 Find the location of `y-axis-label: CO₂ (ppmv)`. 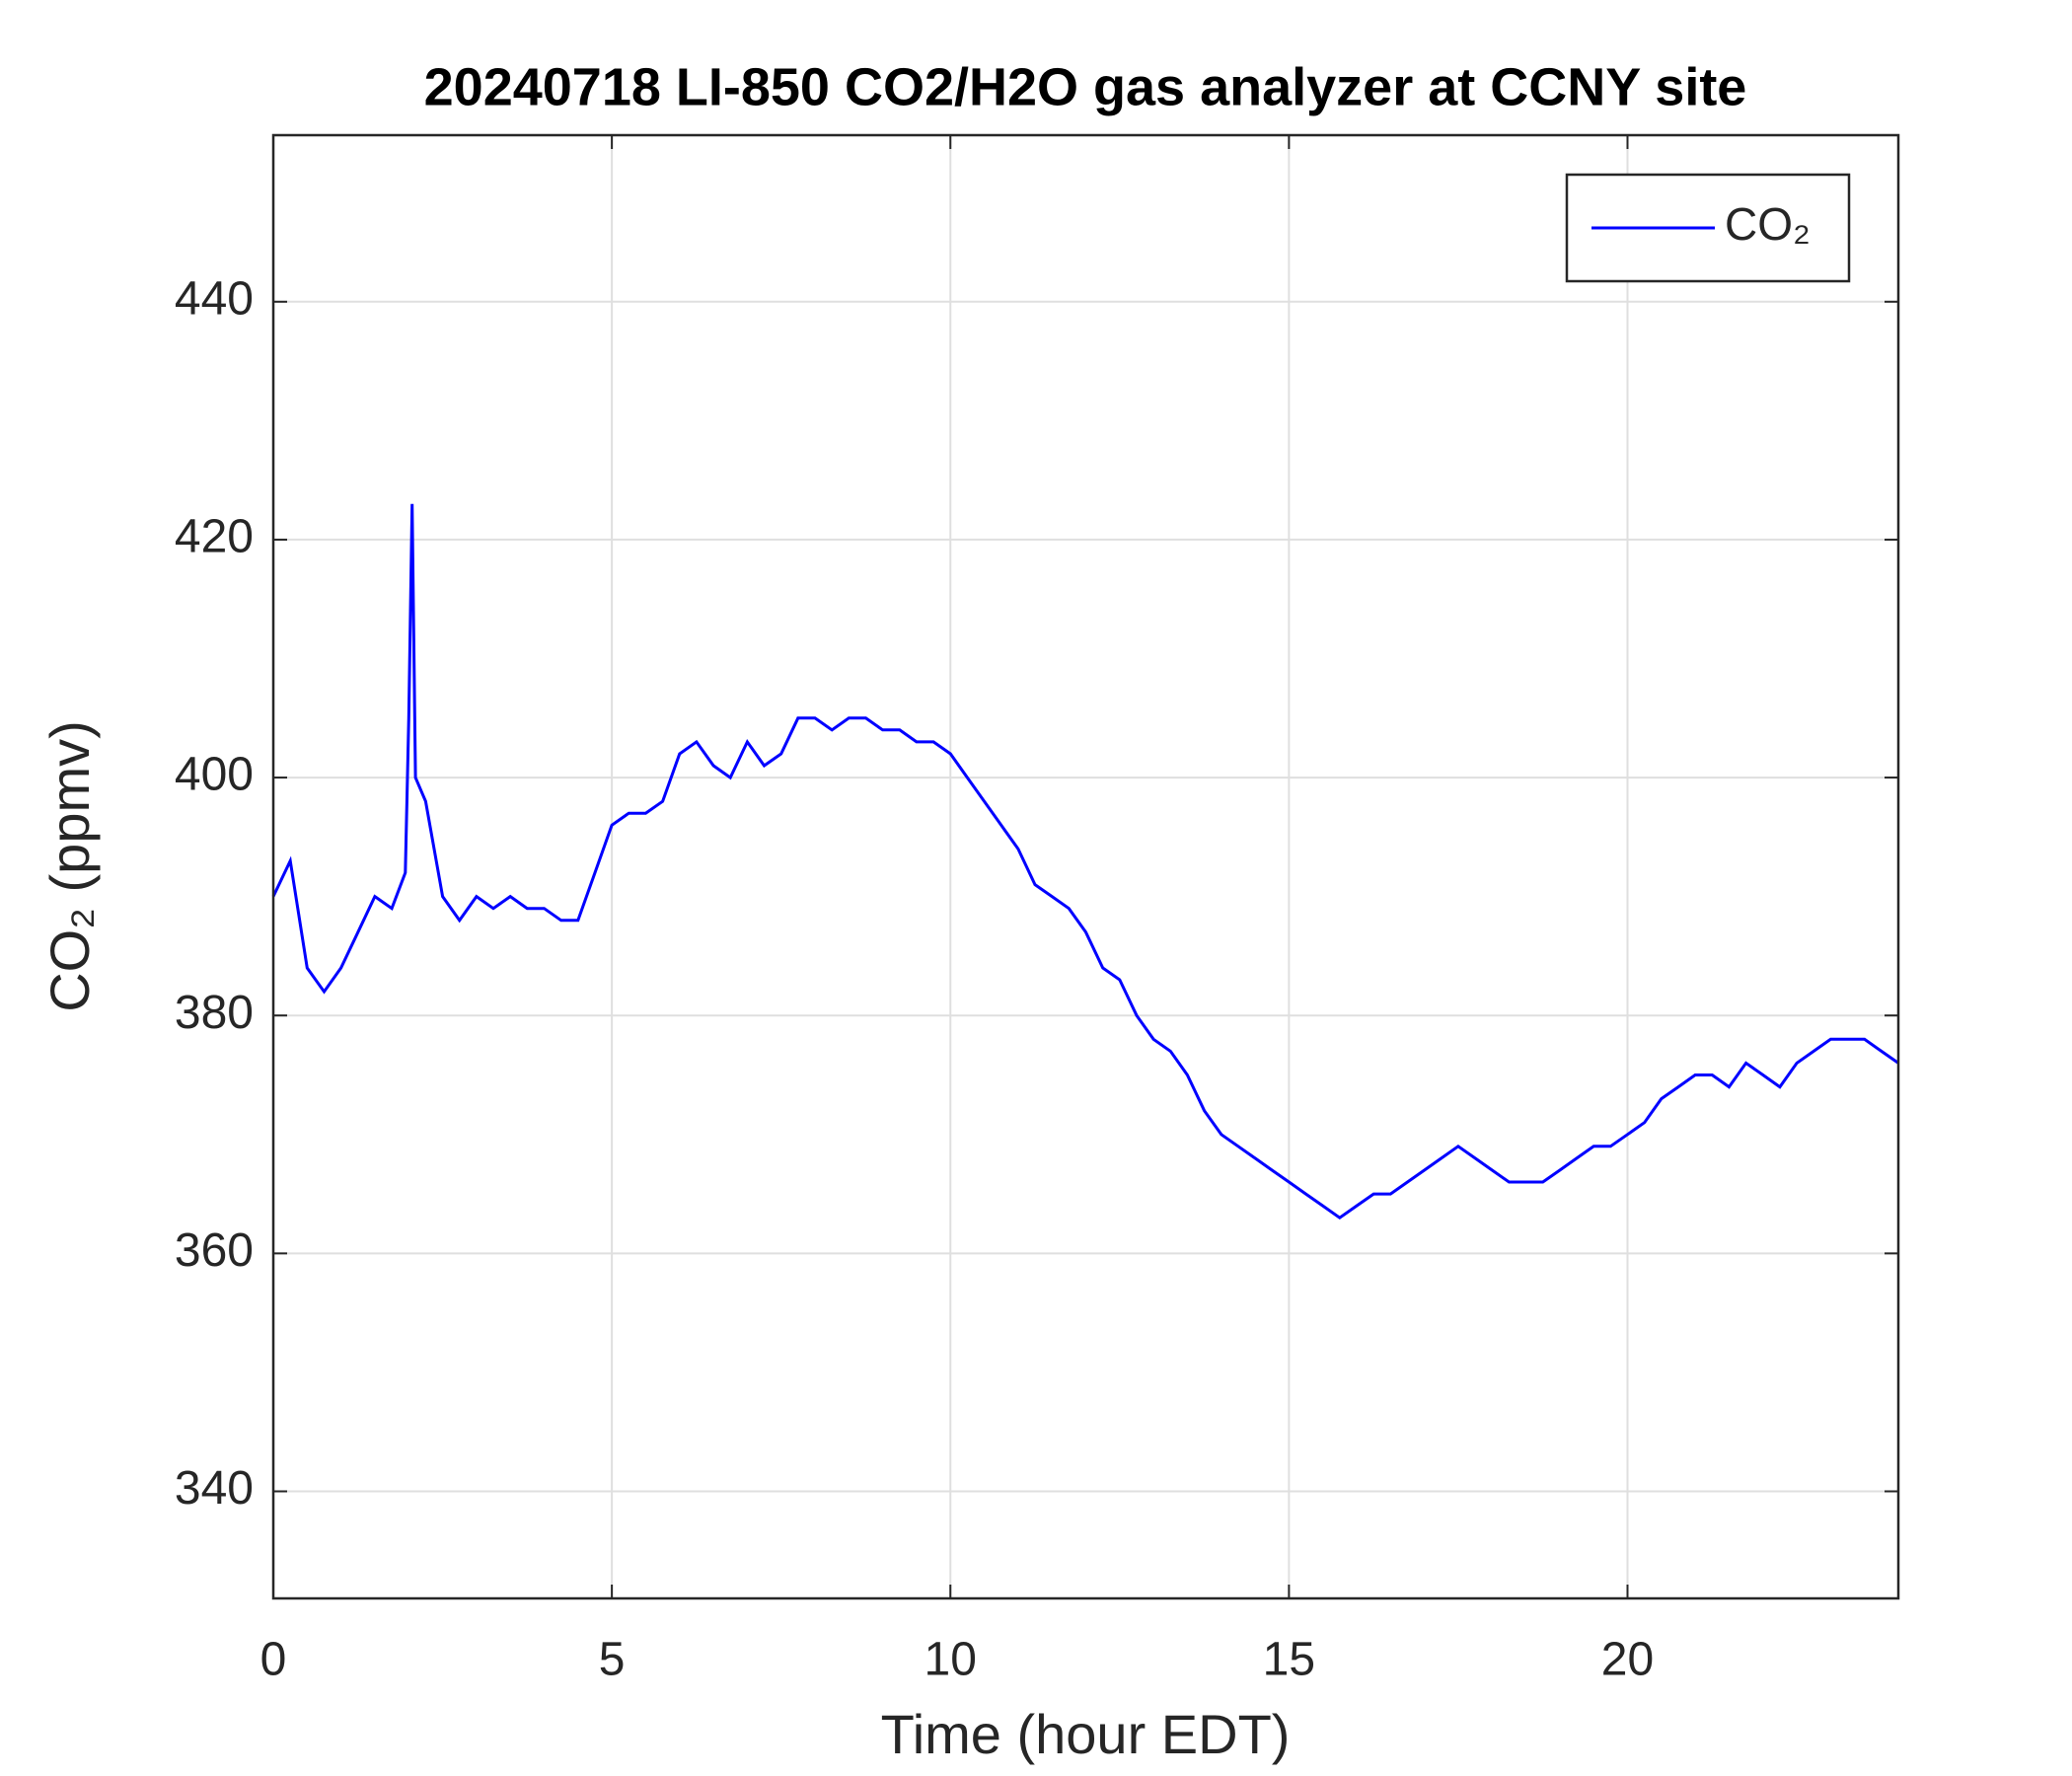

y-axis-label: CO₂ (ppmv) is located at coordinates (69, 866).